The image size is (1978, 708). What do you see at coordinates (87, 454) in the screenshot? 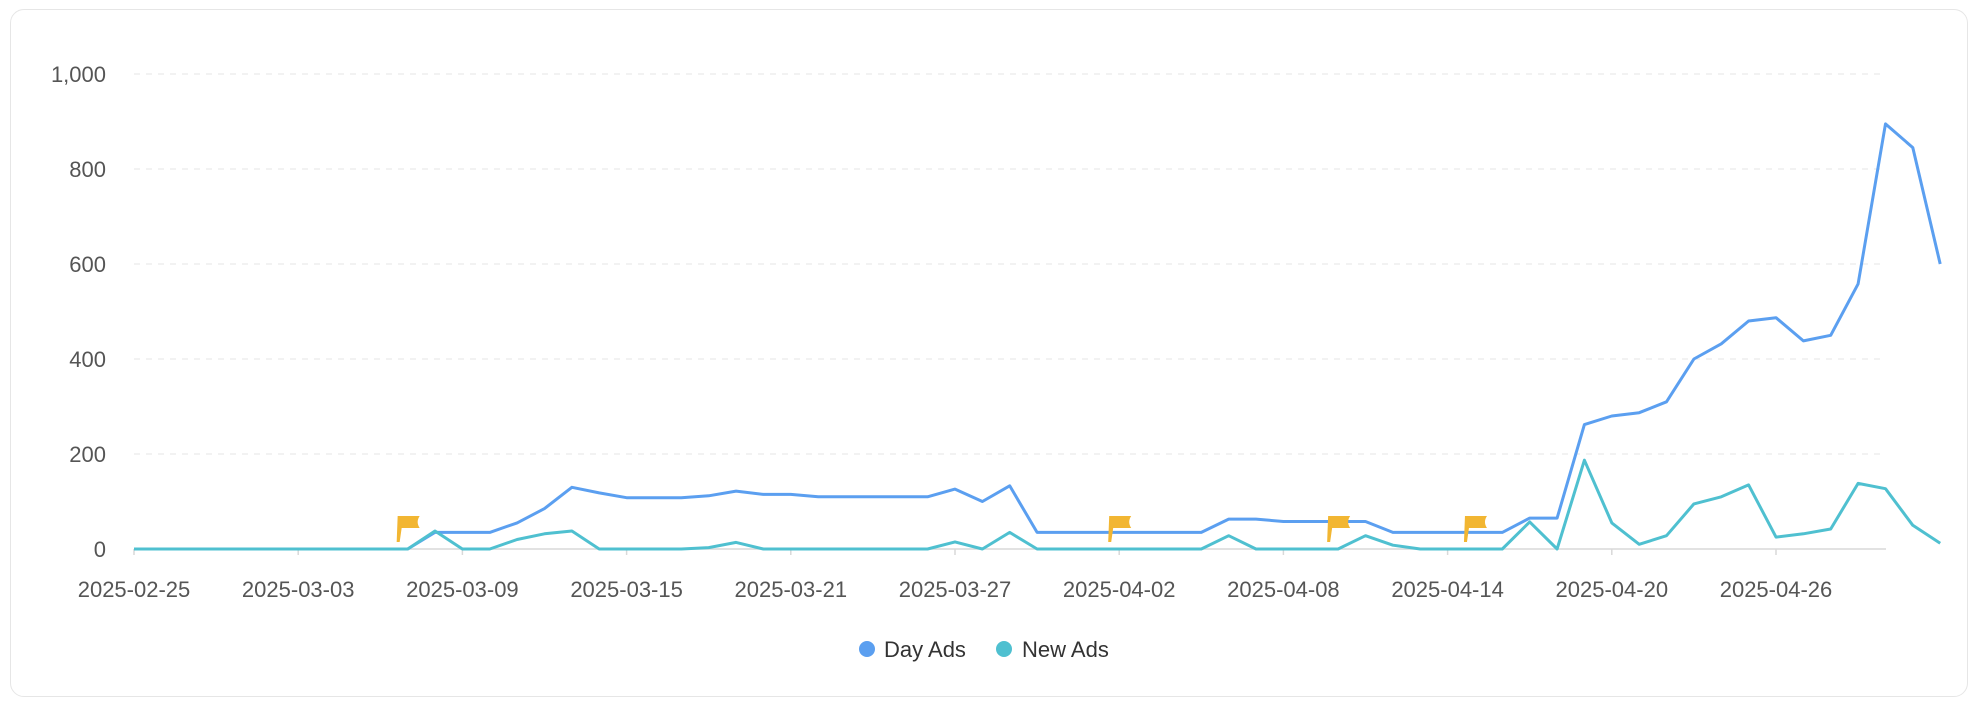
I see `y-tick-label: 200` at bounding box center [87, 454].